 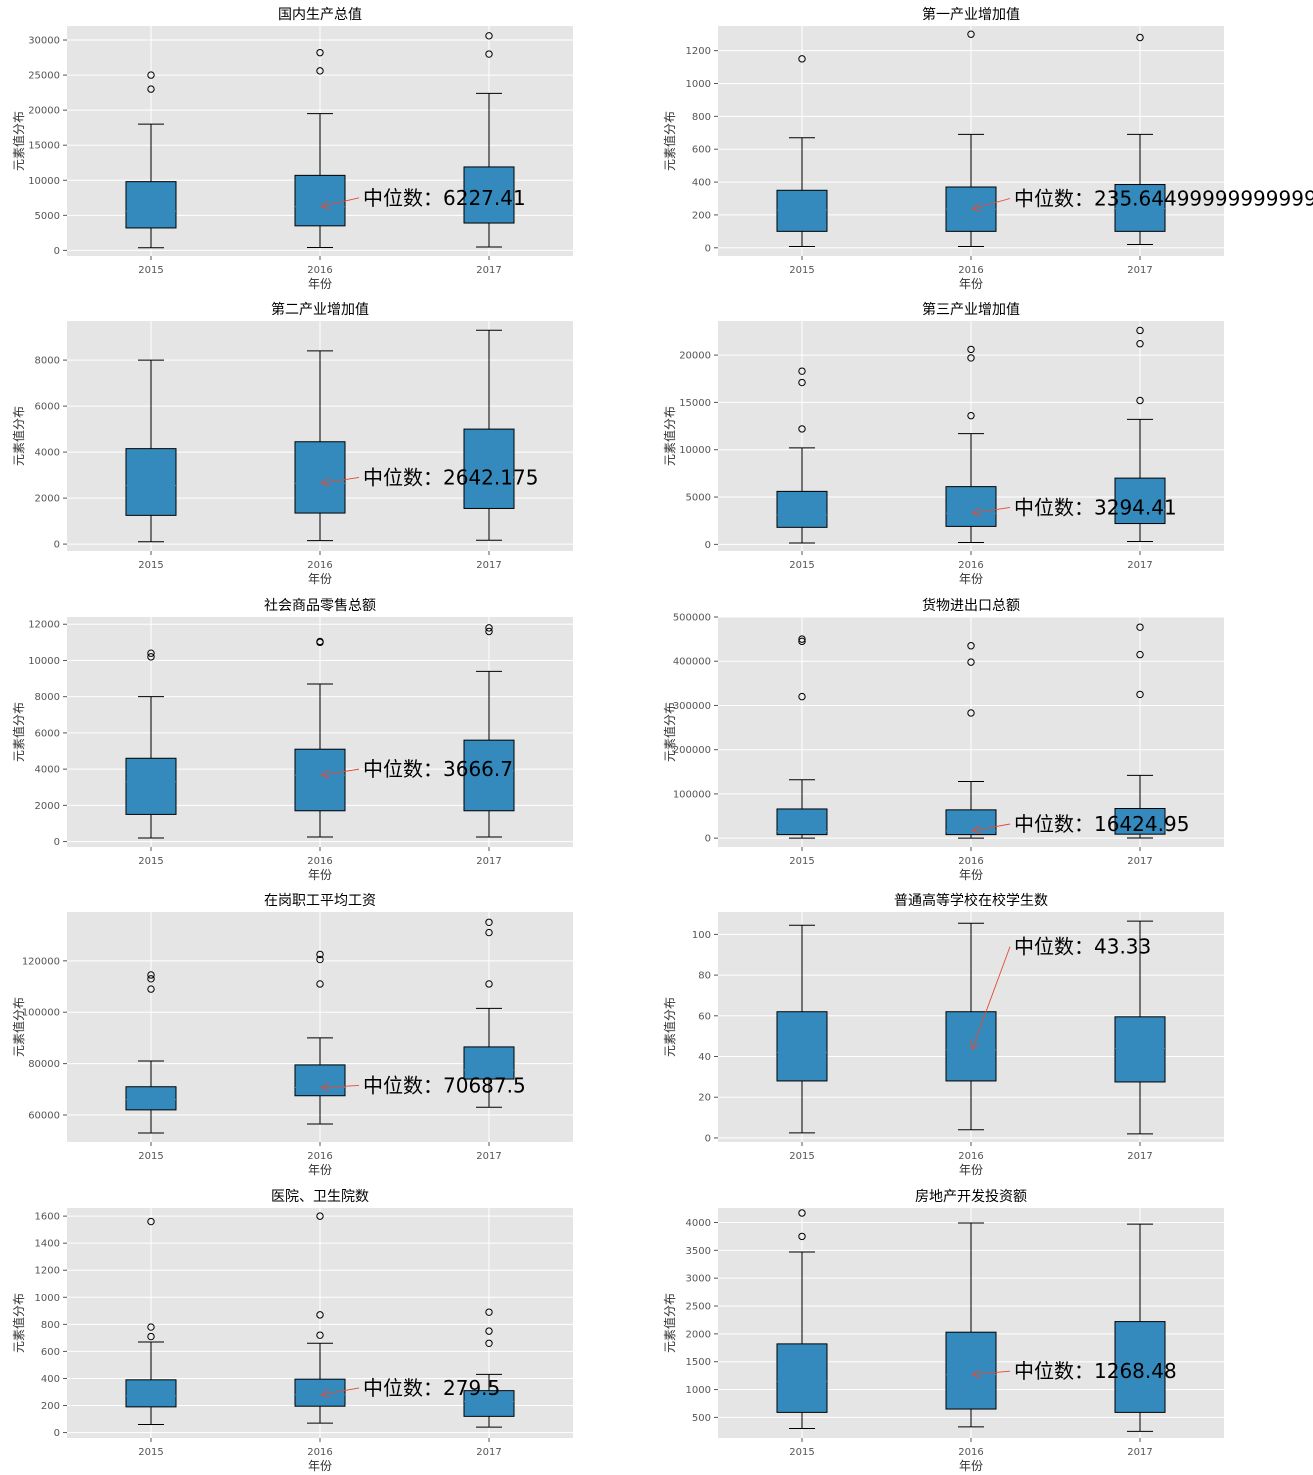 What do you see at coordinates (1095, 507) in the screenshot?
I see `median-annotation: 中位数：3294.41` at bounding box center [1095, 507].